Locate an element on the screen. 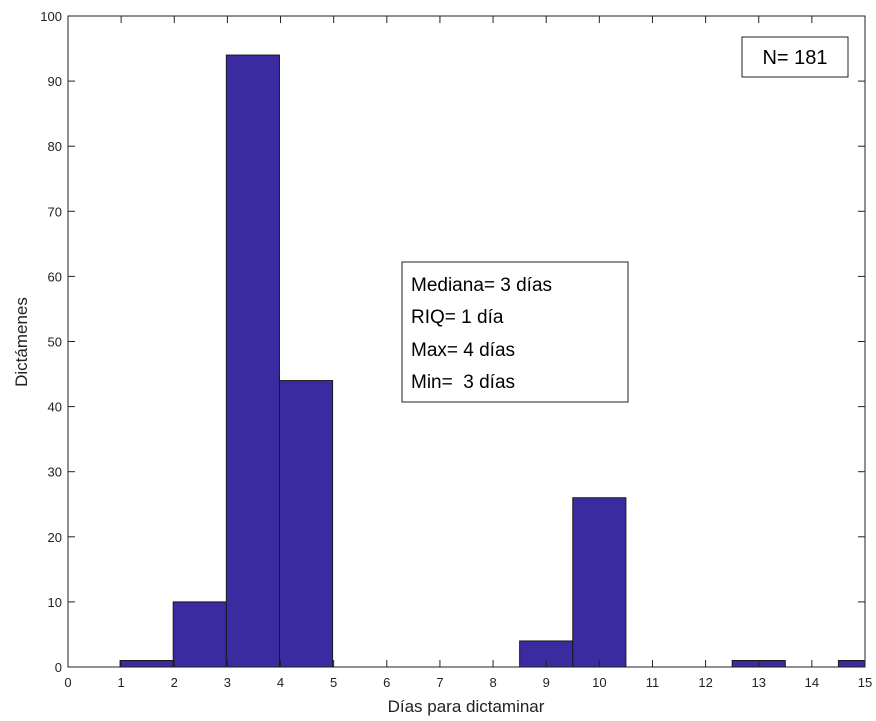 The width and height of the screenshot is (876, 721). n-label: N= 181 is located at coordinates (794, 58).